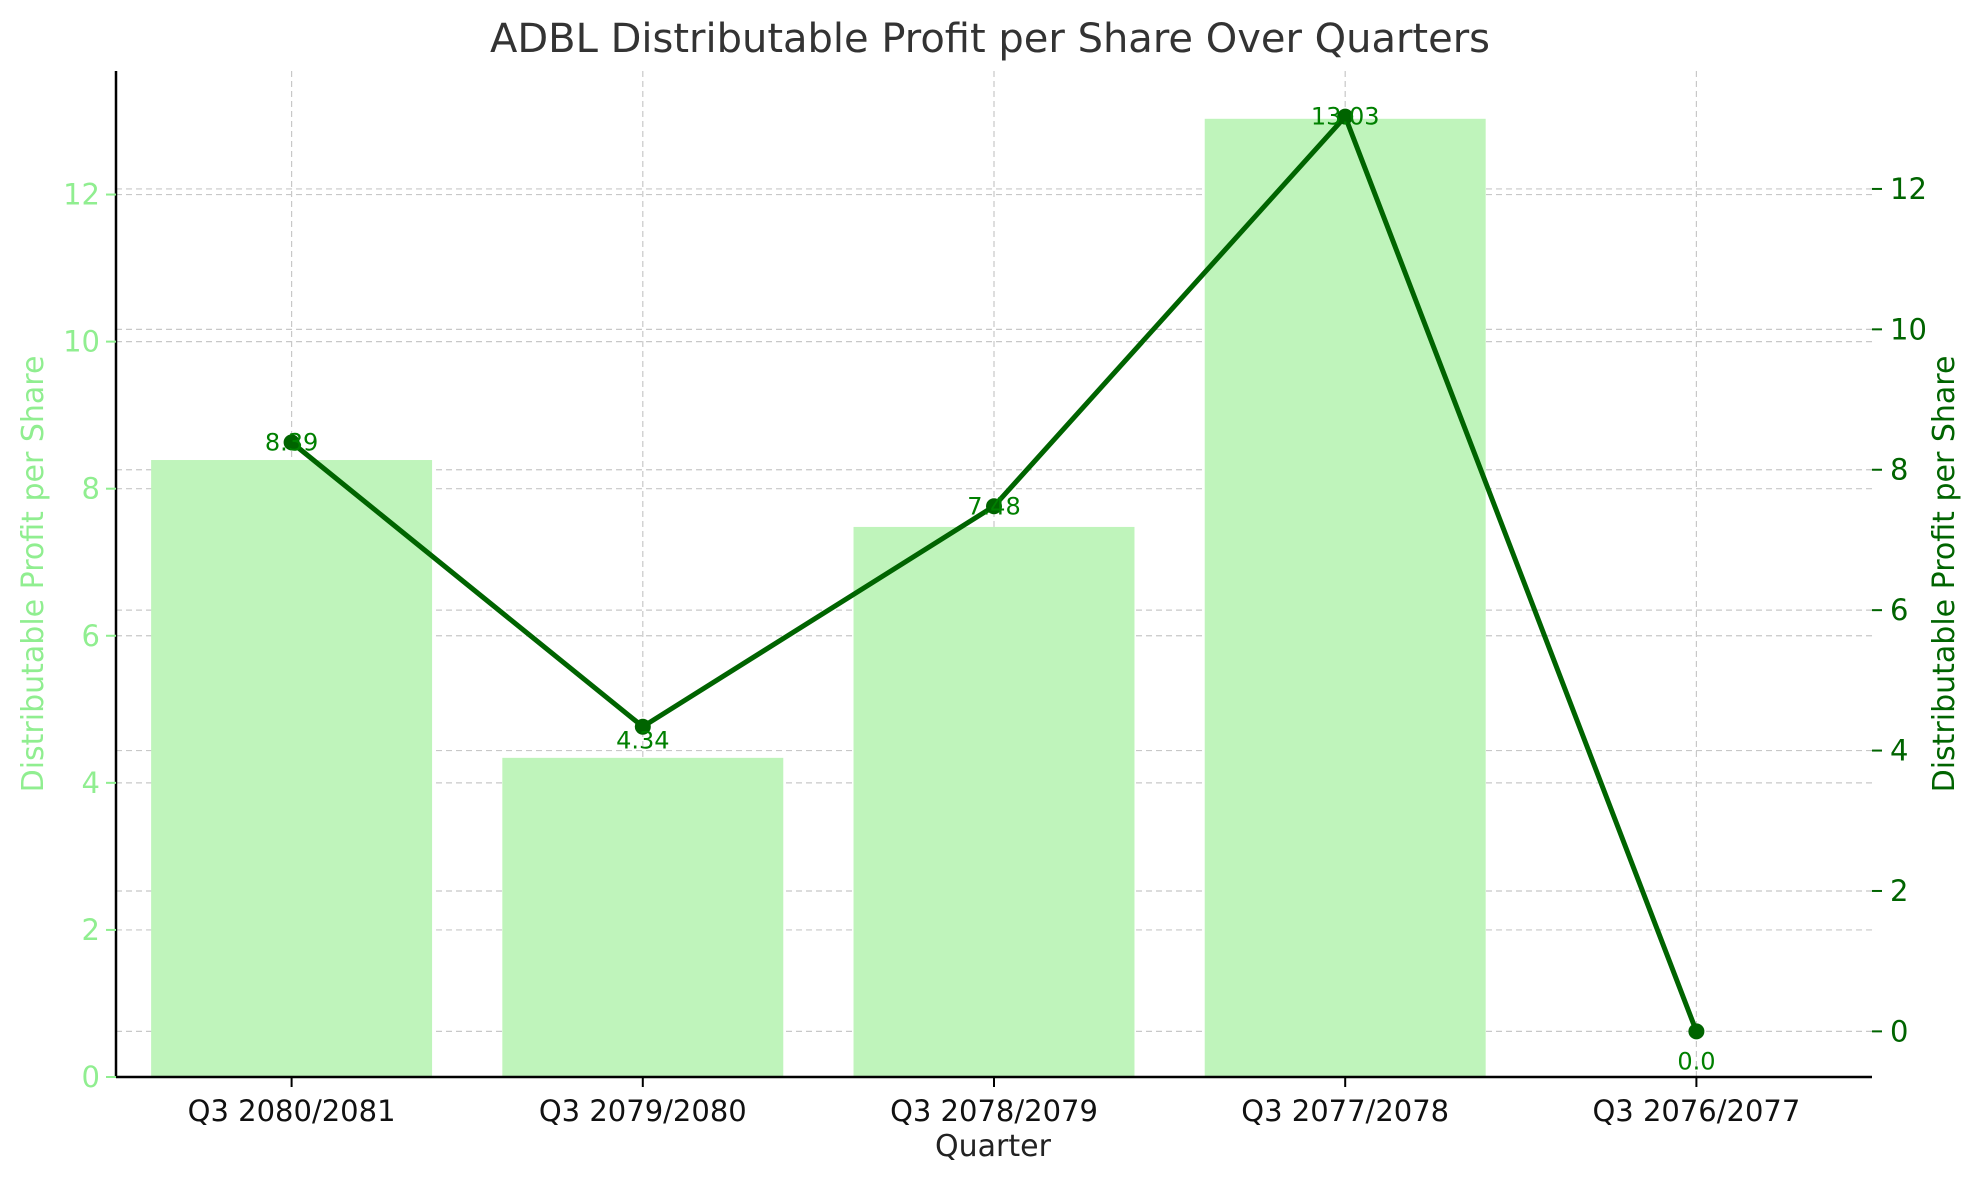 Image resolution: width=1980 pixels, height=1180 pixels. Describe the element at coordinates (91, 783) in the screenshot. I see `left-tick-label: 4` at that location.